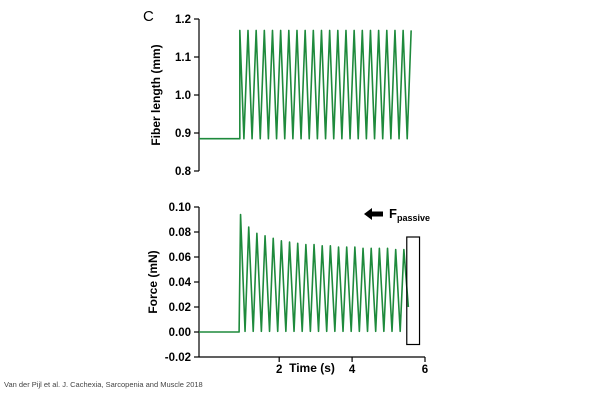  Describe the element at coordinates (180, 308) in the screenshot. I see `force-y-tick-label: 0.02` at that location.